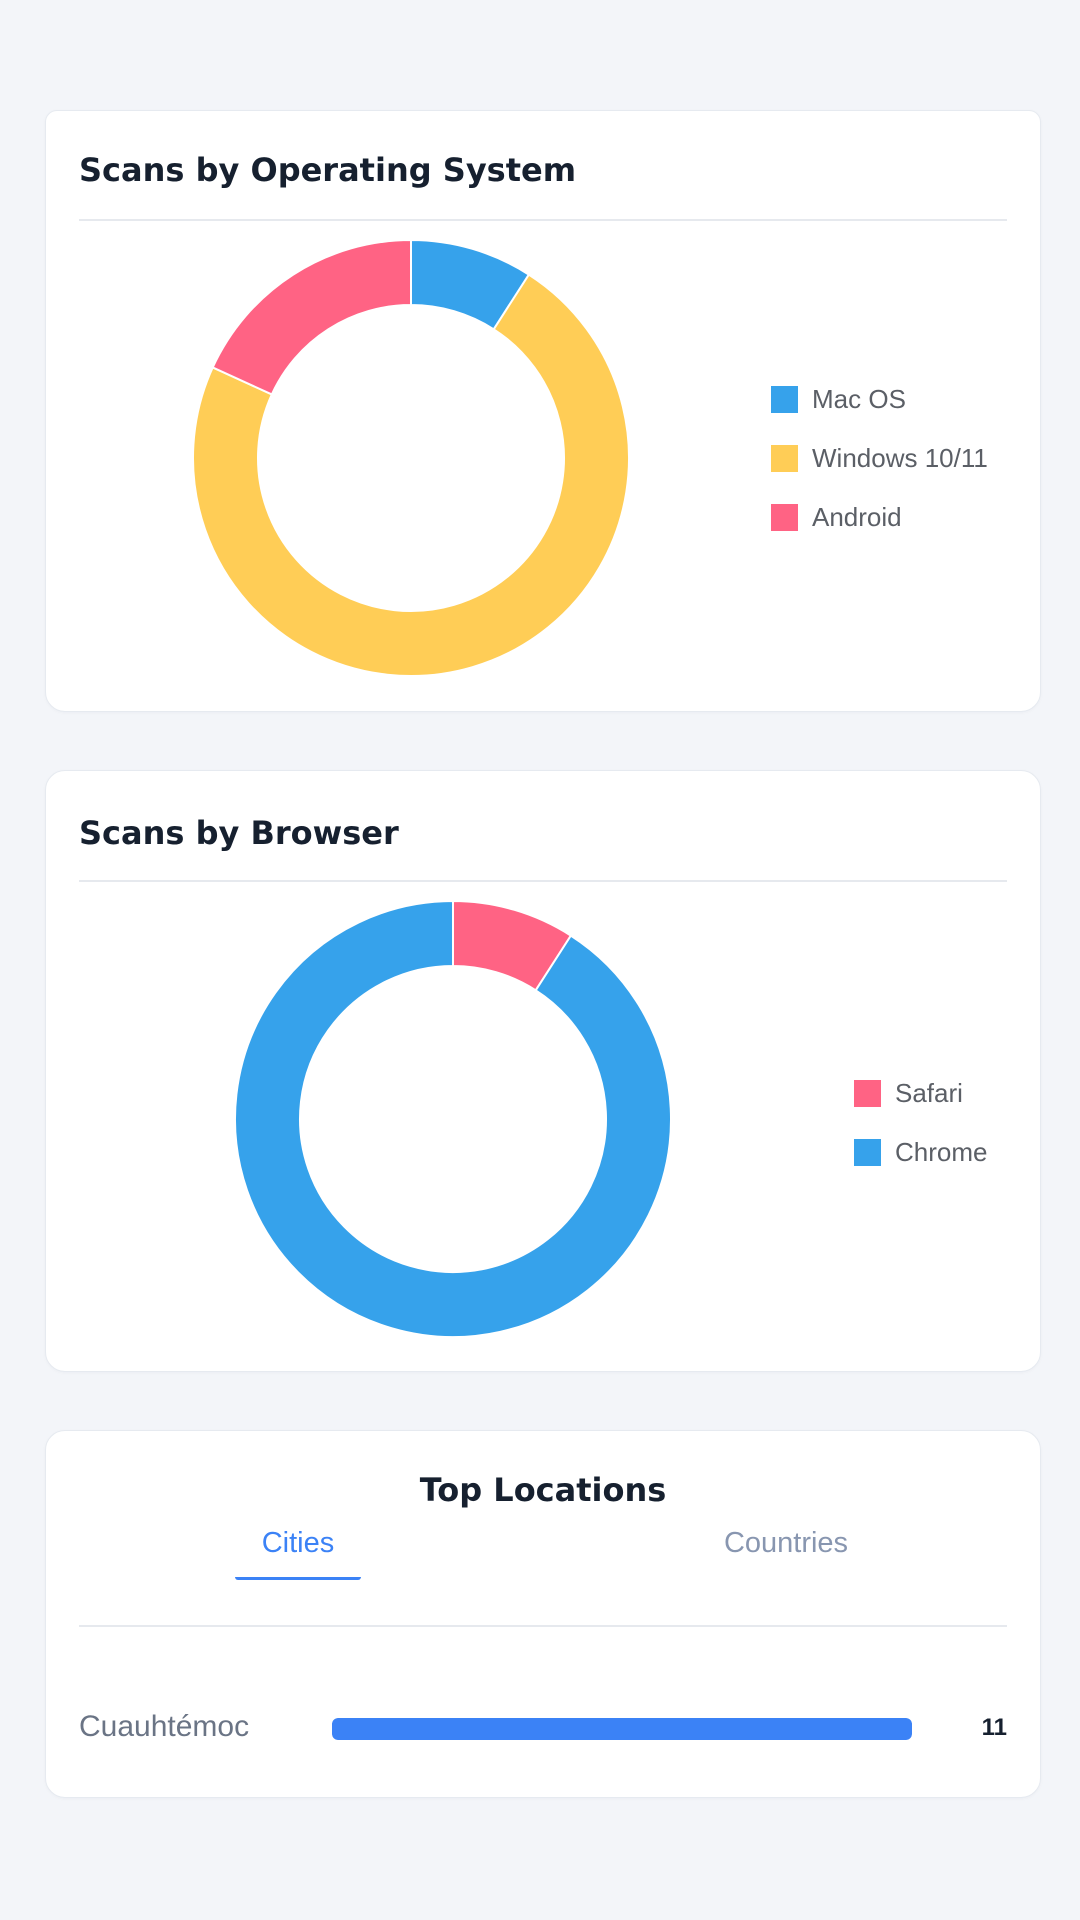  I want to click on browser-legend: Safari Chrome, so click(920, 1137).